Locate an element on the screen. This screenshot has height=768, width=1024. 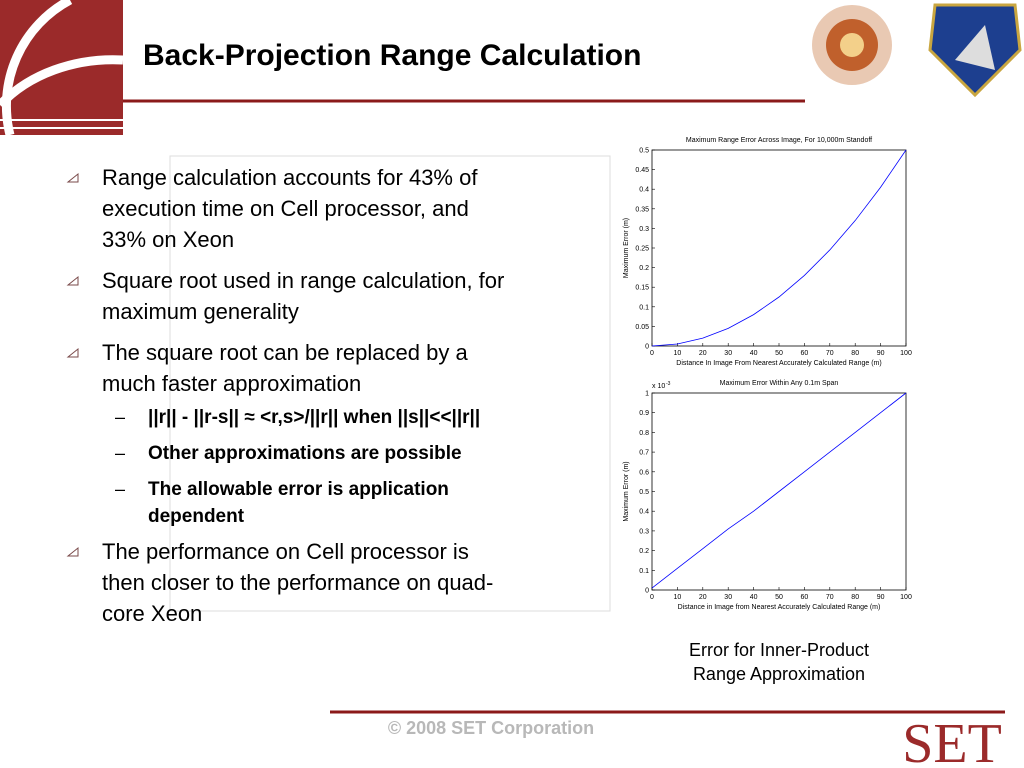
chart-title: Maximum Error Within Any 0.1m Span is located at coordinates (779, 383).